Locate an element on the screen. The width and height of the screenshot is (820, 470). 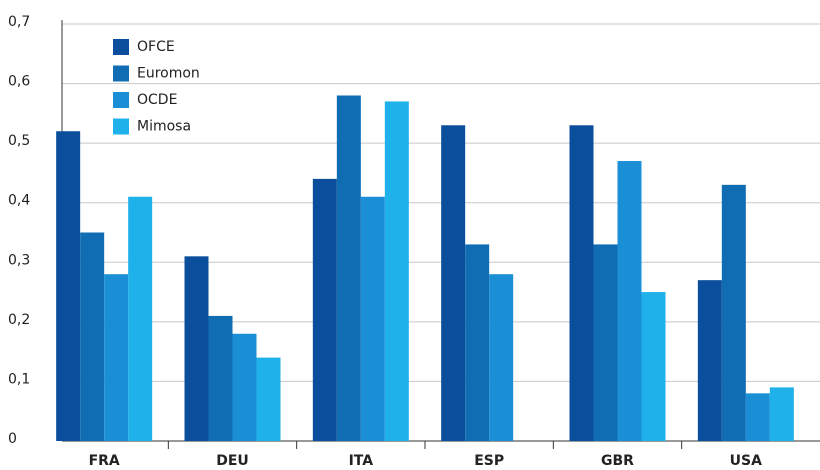
y-tick-label: 0,5 is located at coordinates (19, 141).